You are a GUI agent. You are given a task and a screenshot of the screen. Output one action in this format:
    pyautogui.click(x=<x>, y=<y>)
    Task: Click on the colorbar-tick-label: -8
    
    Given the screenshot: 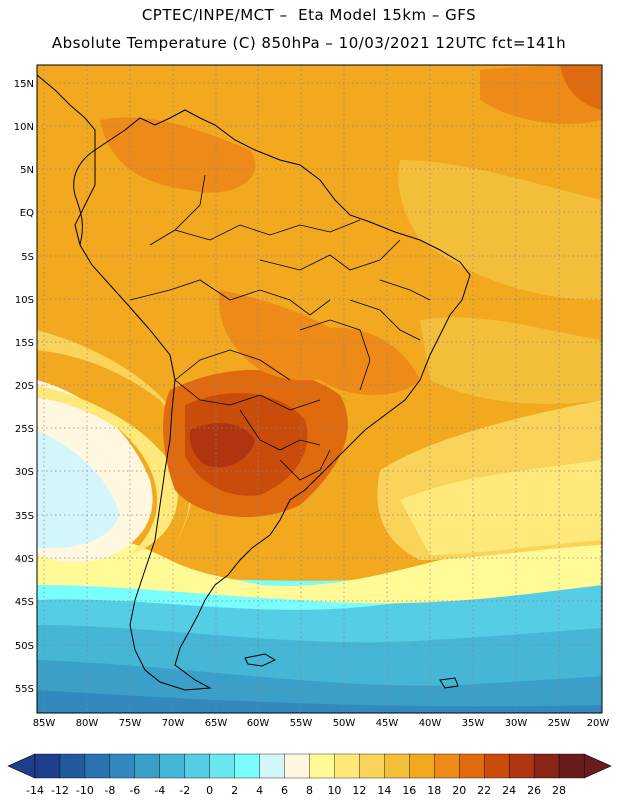 What is the action you would take?
    pyautogui.click(x=109, y=790)
    